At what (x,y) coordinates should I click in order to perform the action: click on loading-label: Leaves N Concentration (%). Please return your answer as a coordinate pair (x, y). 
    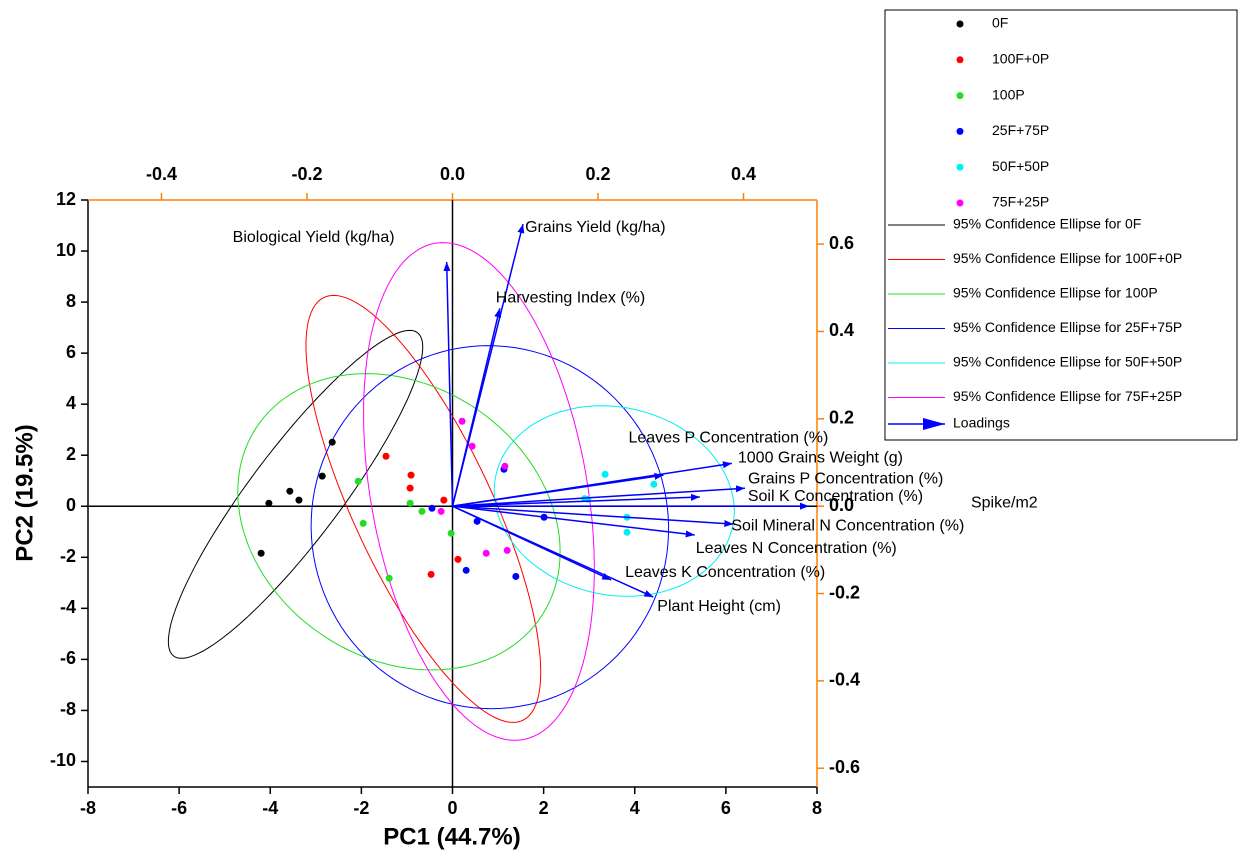
    Looking at the image, I should click on (796, 548).